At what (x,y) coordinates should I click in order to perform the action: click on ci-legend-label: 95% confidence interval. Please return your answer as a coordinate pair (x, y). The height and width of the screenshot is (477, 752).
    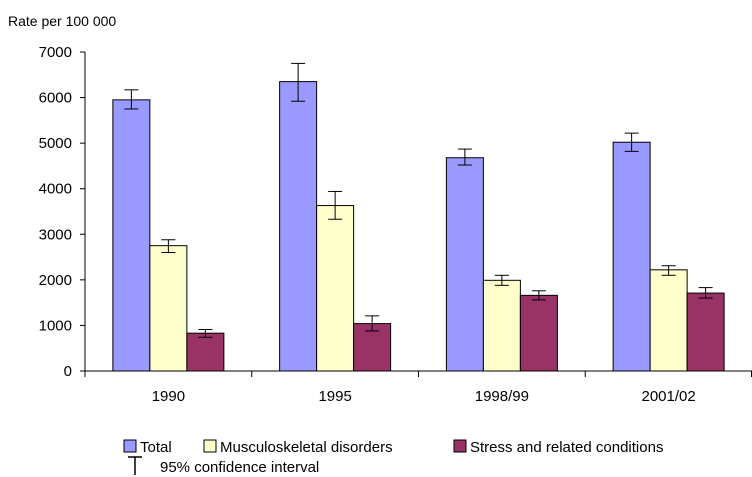
    Looking at the image, I should click on (239, 467).